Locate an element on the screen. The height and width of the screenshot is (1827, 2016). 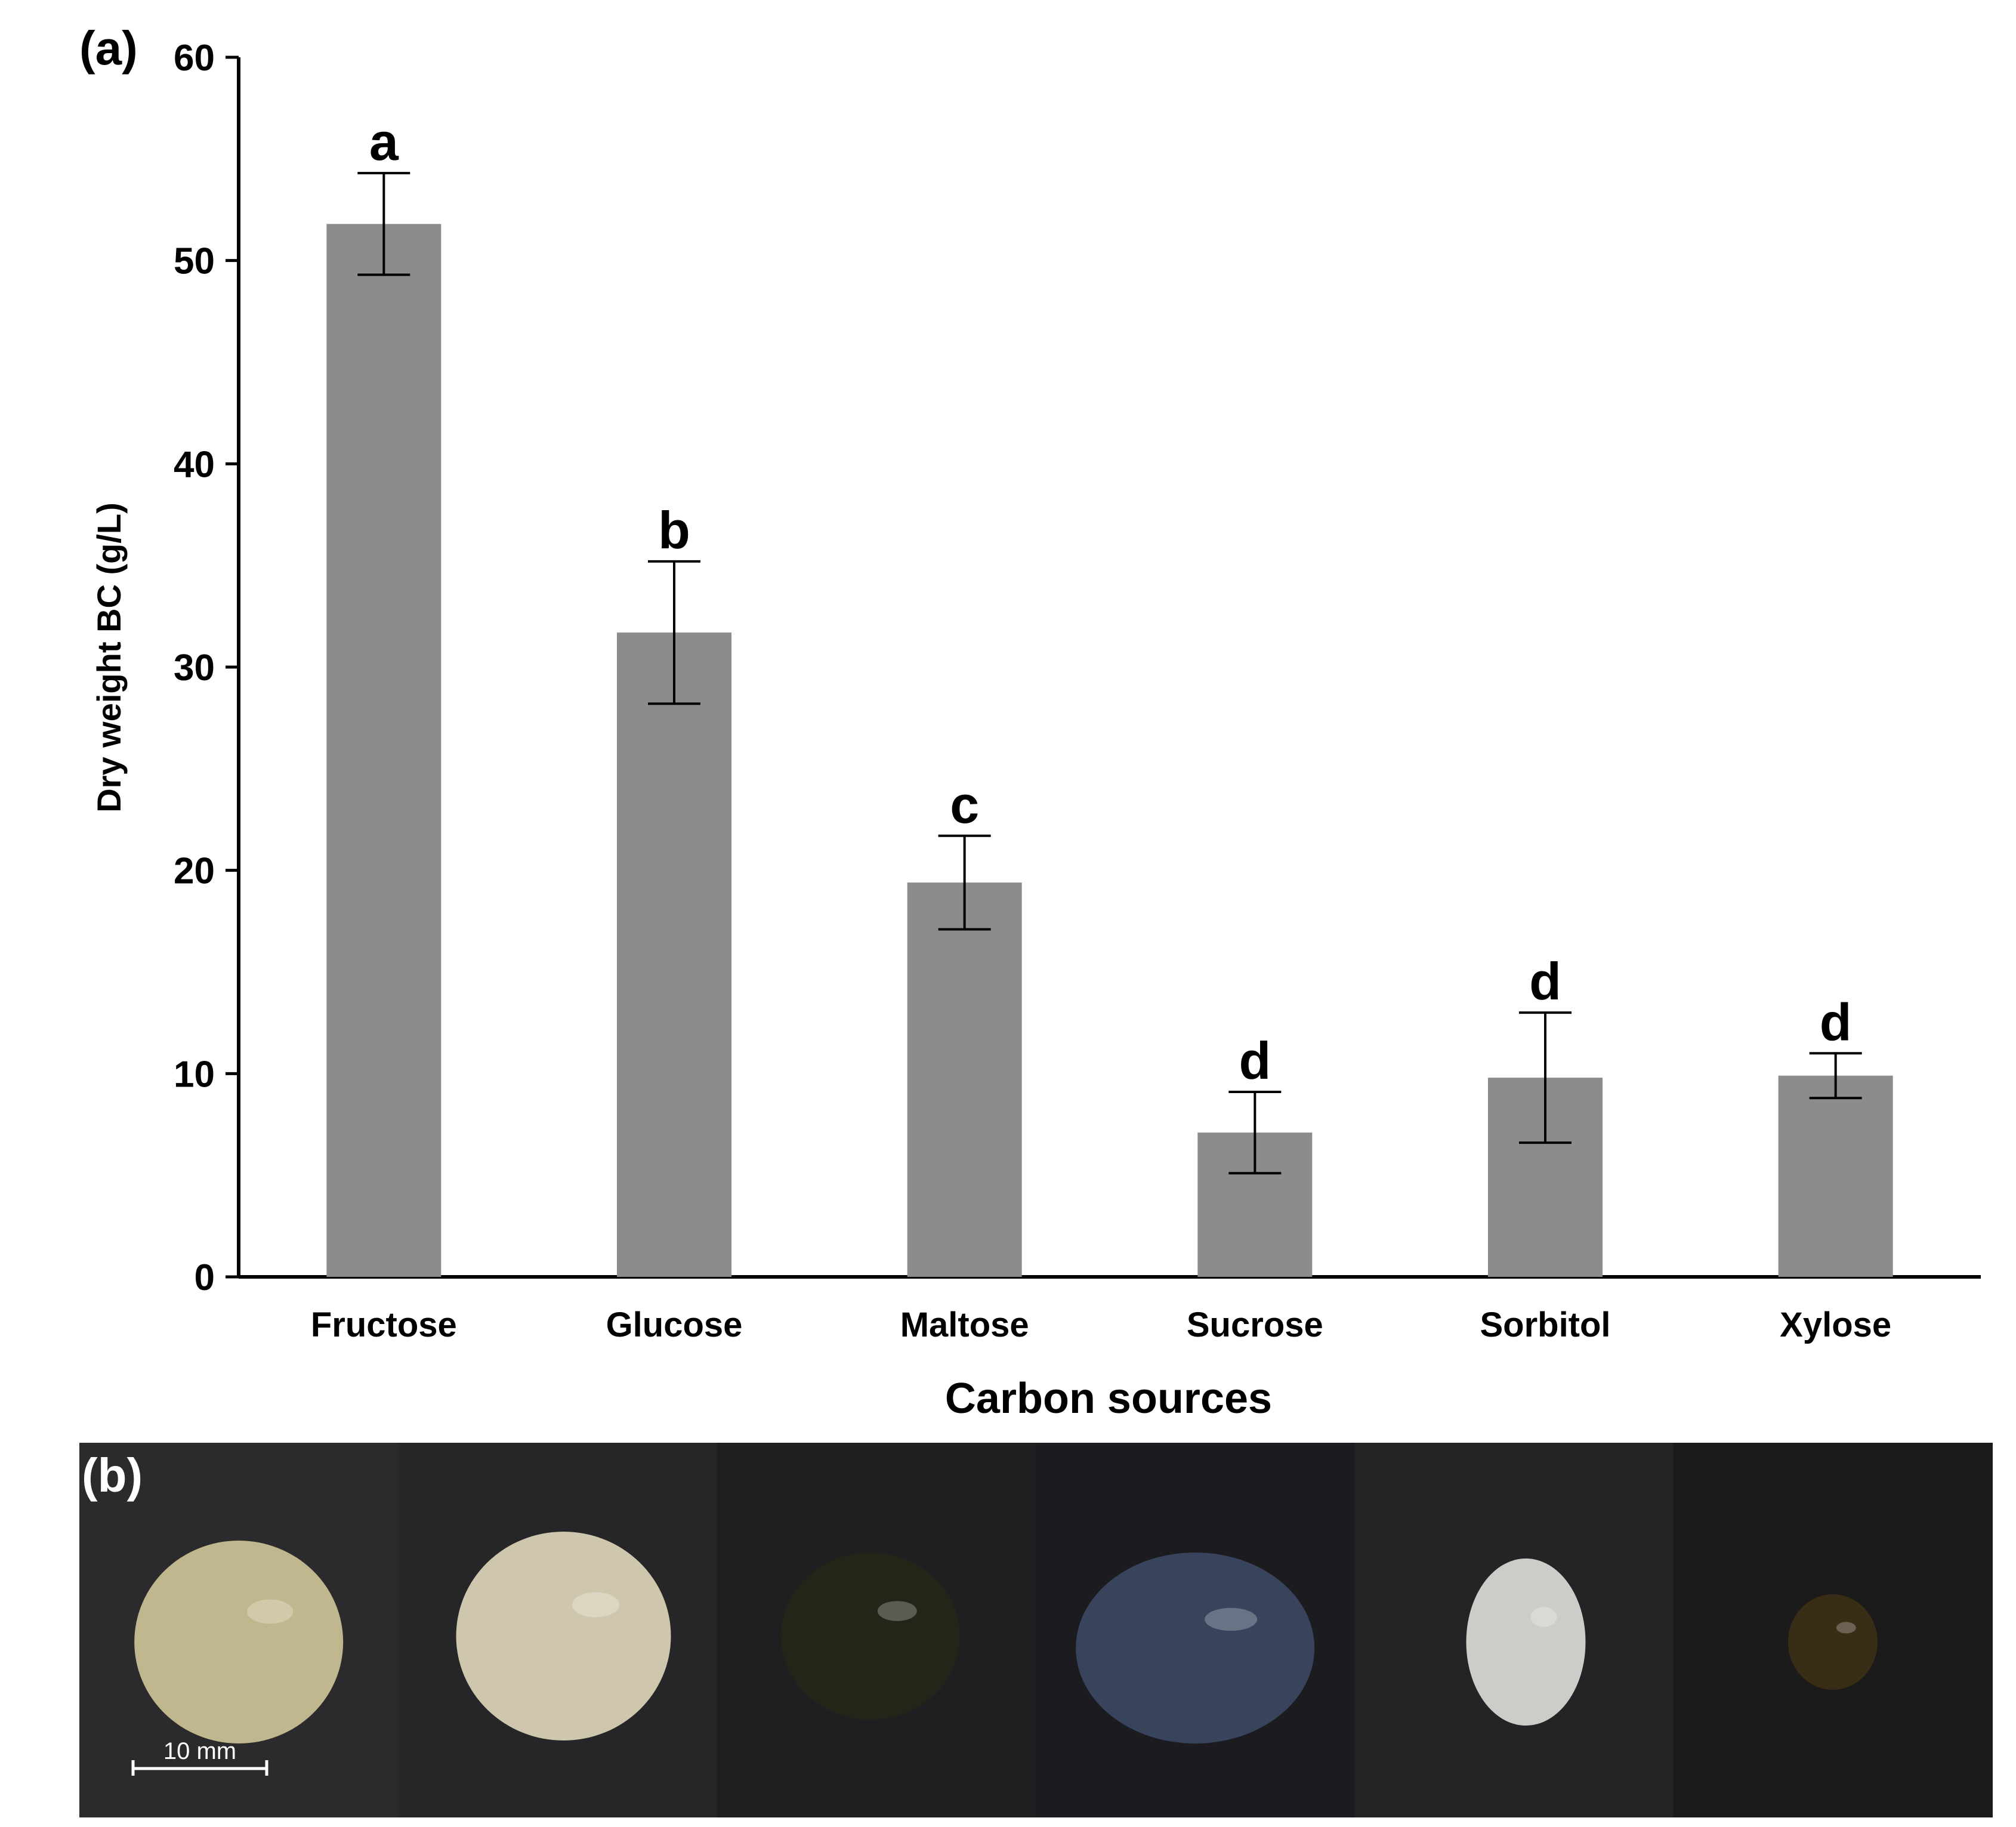
y-tick-label: 60 is located at coordinates (194, 58).